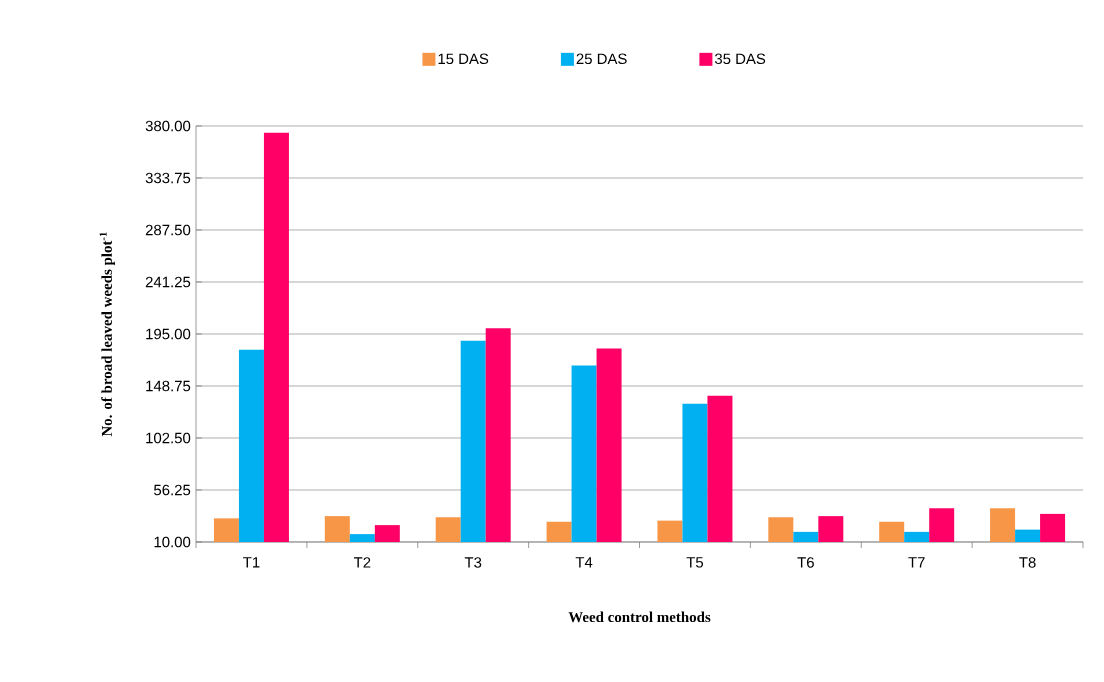 Image resolution: width=1104 pixels, height=682 pixels. I want to click on y-axis-title: No. of broad leaved weeds plot$^{-1}$, so click(107, 334).